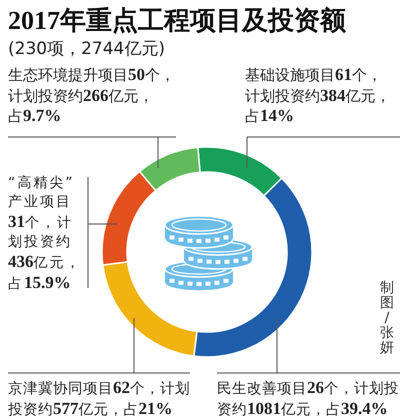 This screenshot has height=419, width=400. What do you see at coordinates (317, 95) in the screenshot?
I see `category-label: 基础设施项目61个，计划投资约384亿元，占14%` at bounding box center [317, 95].